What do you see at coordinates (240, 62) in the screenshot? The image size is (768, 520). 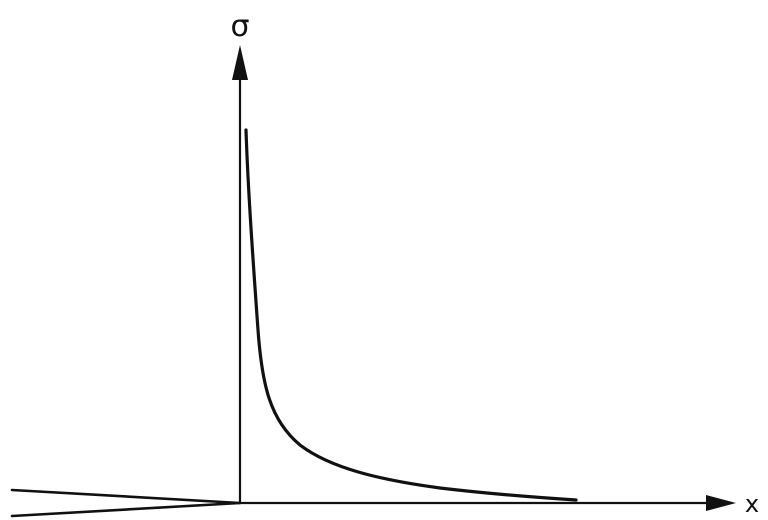 I see `y-axis-arrow-icon` at bounding box center [240, 62].